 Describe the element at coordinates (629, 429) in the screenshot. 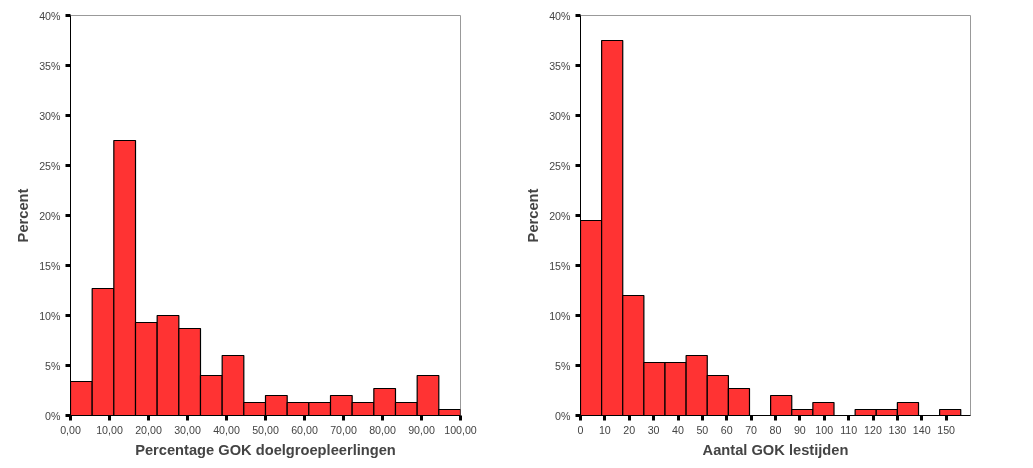

I see `x-tick-label: 20` at that location.